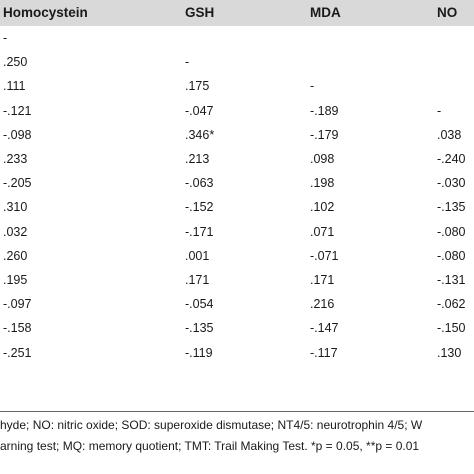 The image size is (474, 474). I want to click on column-header-mda: MDA, so click(325, 12).